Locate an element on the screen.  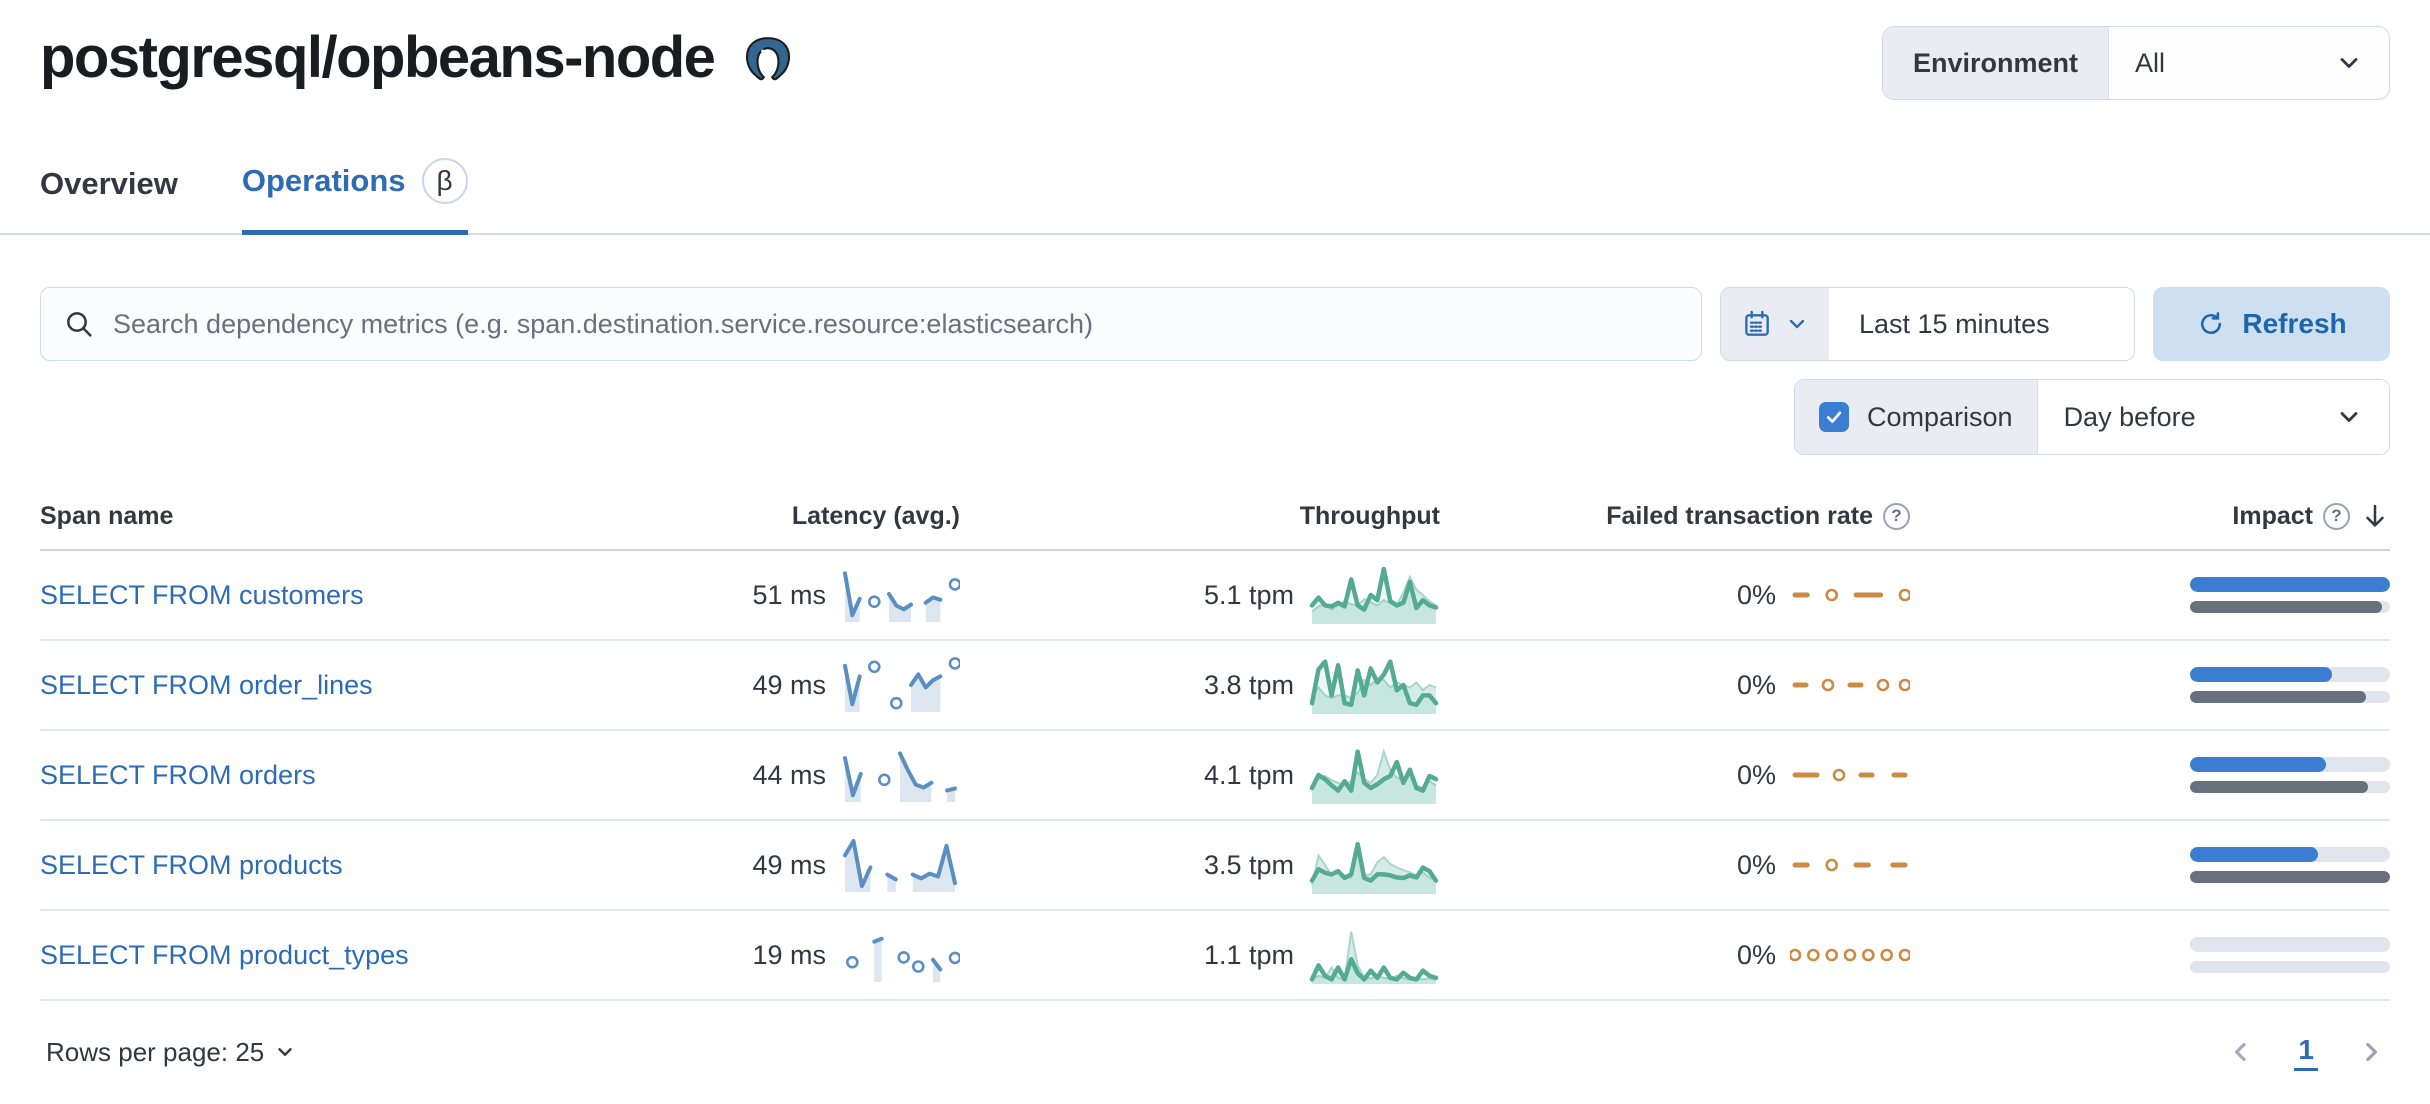
latency-value: 19 ms is located at coordinates (789, 954).